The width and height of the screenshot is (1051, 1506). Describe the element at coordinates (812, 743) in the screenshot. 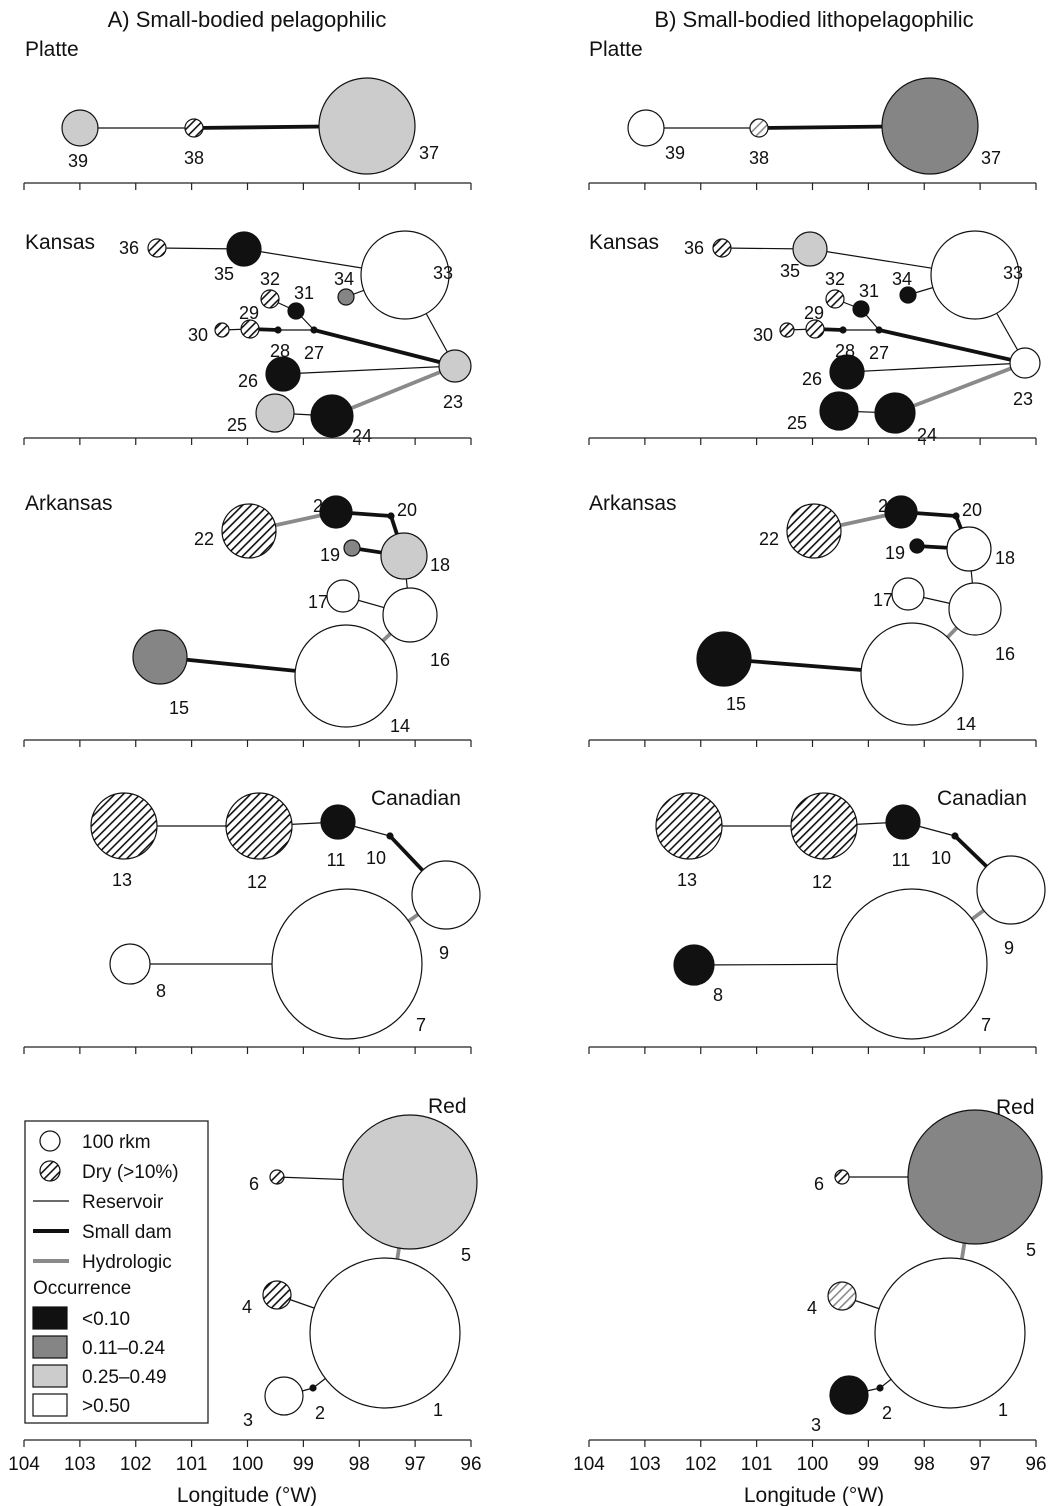

I see `basin-axis-arkansas` at that location.